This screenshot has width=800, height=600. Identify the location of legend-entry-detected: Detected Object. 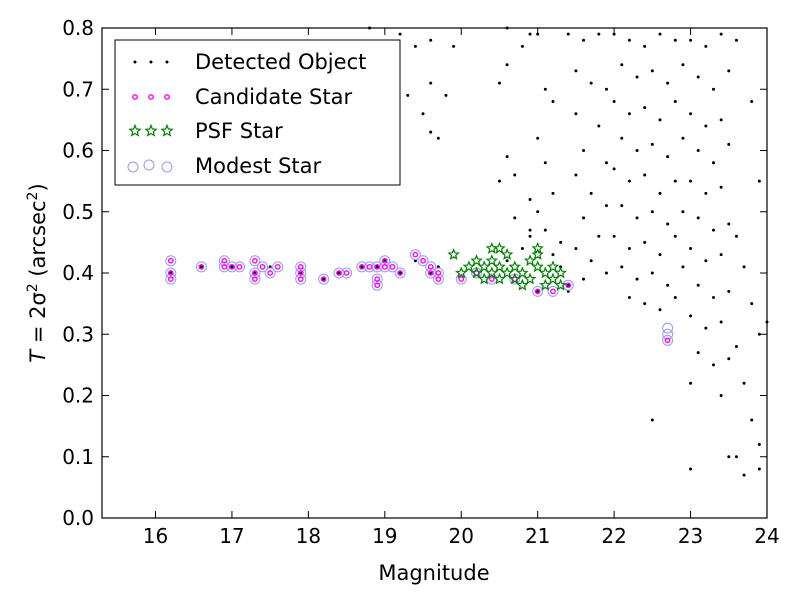
(249, 62).